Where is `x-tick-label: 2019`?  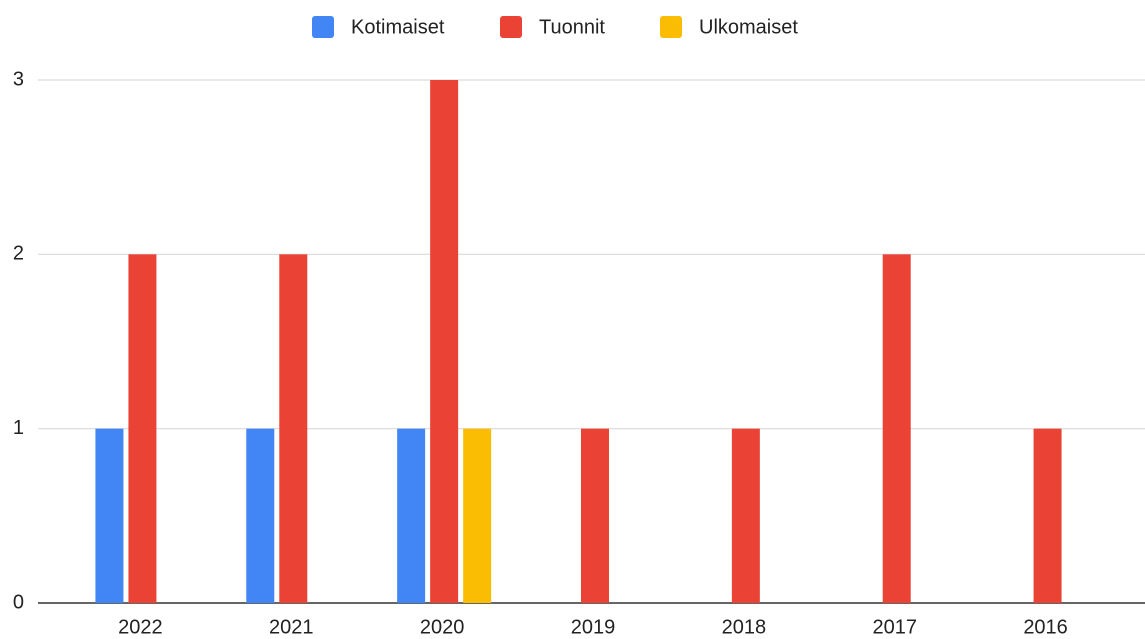
x-tick-label: 2019 is located at coordinates (593, 627).